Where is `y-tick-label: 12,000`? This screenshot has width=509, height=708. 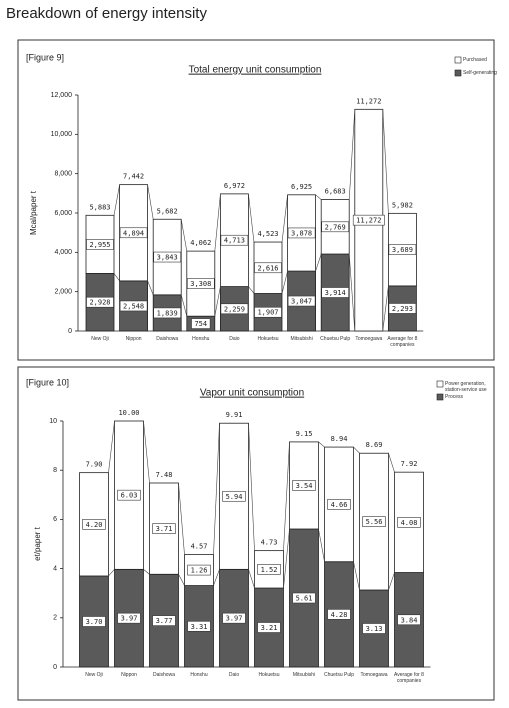 y-tick-label: 12,000 is located at coordinates (62, 95).